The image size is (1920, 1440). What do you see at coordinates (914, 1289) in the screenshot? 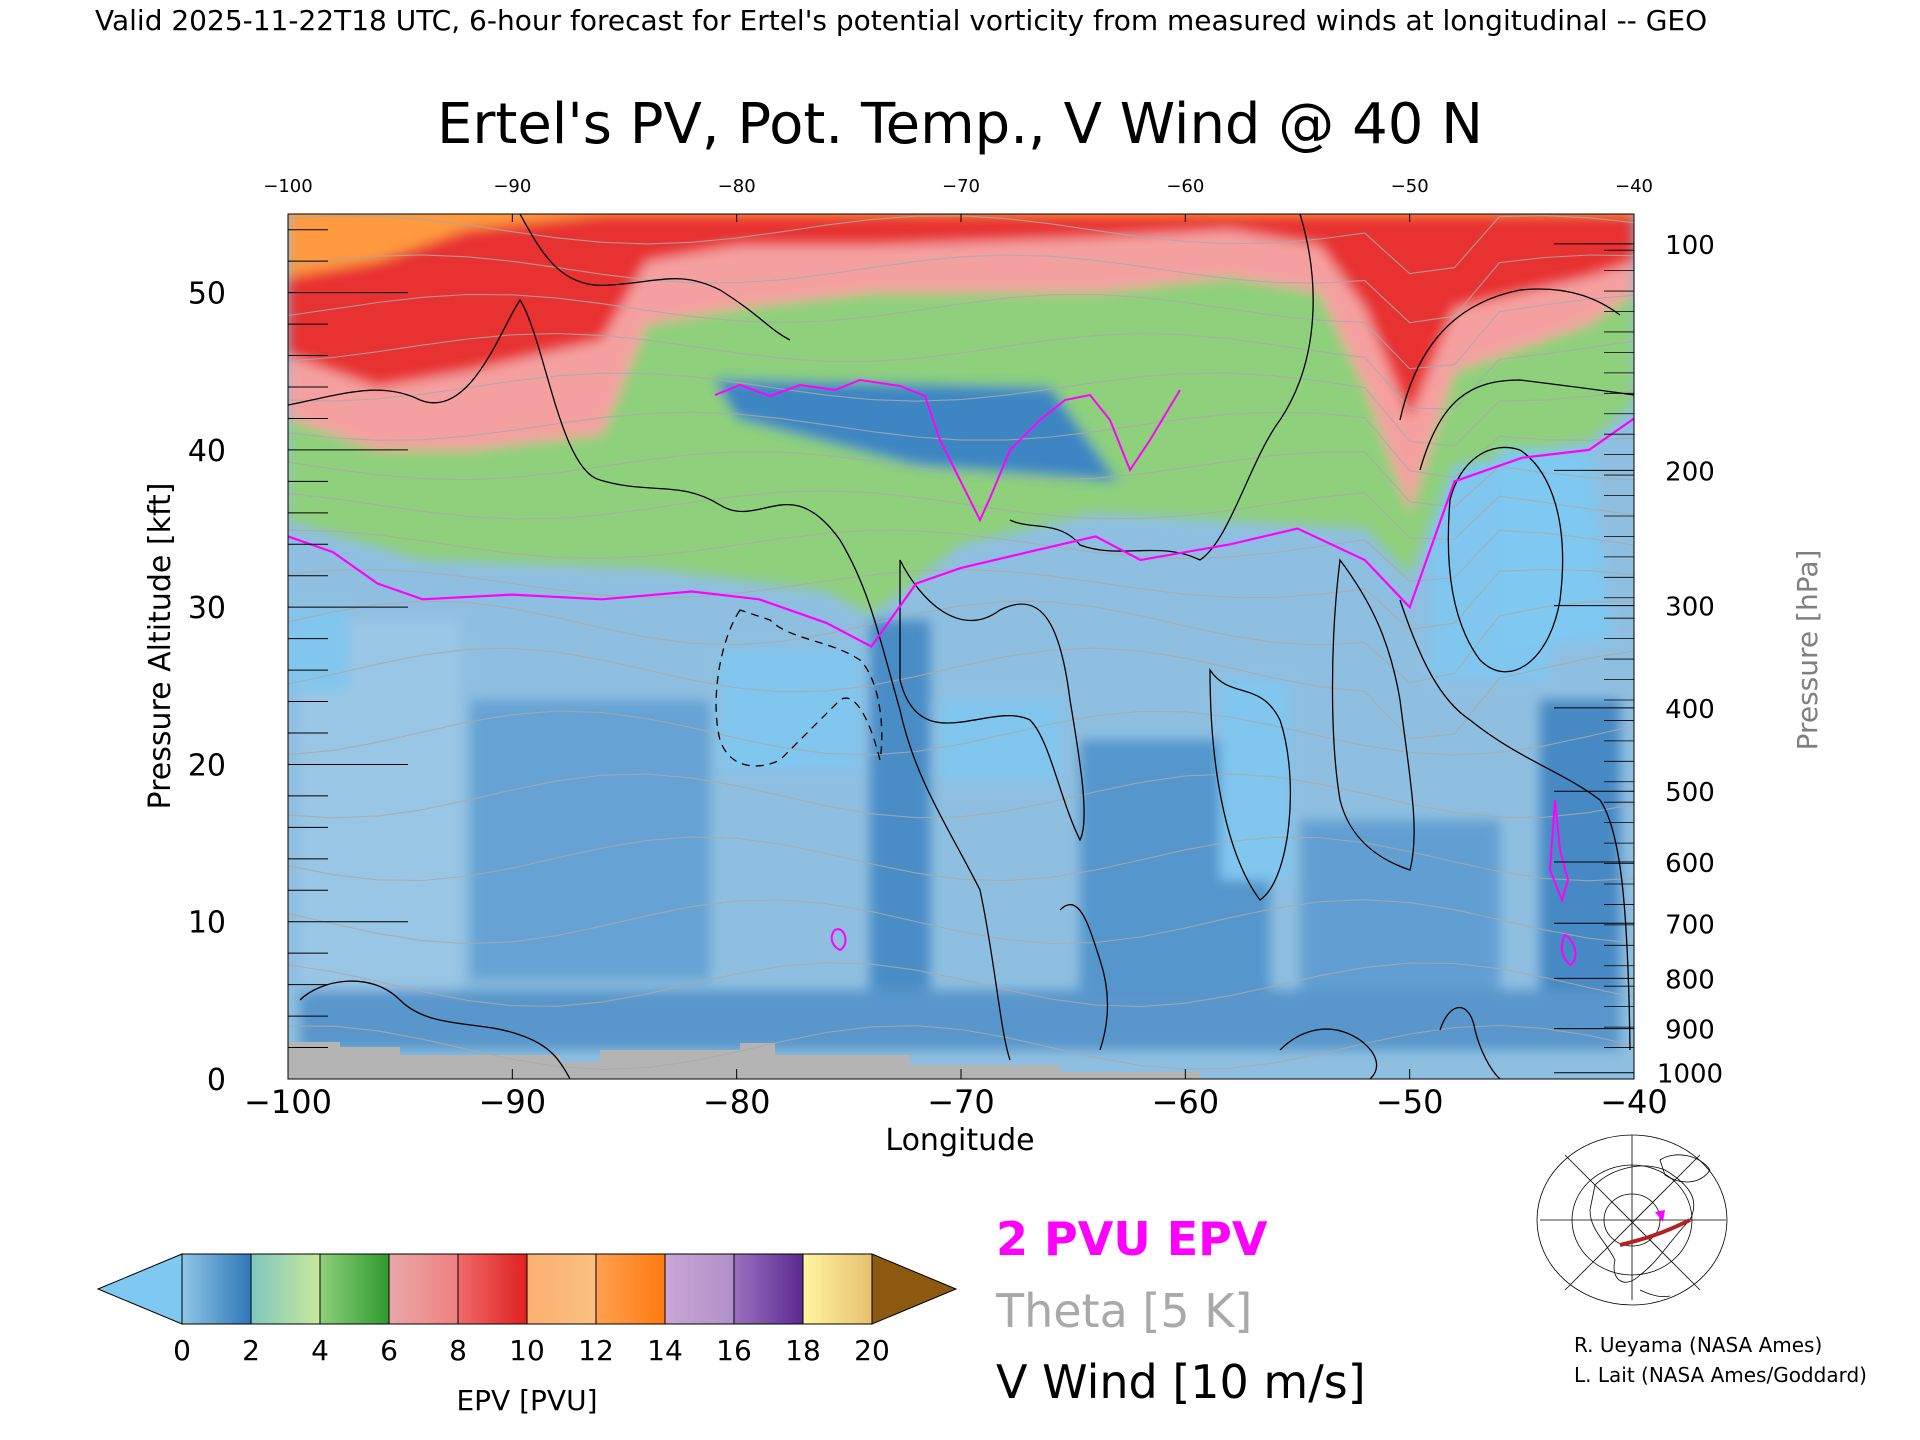
I see `colorbar-over` at bounding box center [914, 1289].